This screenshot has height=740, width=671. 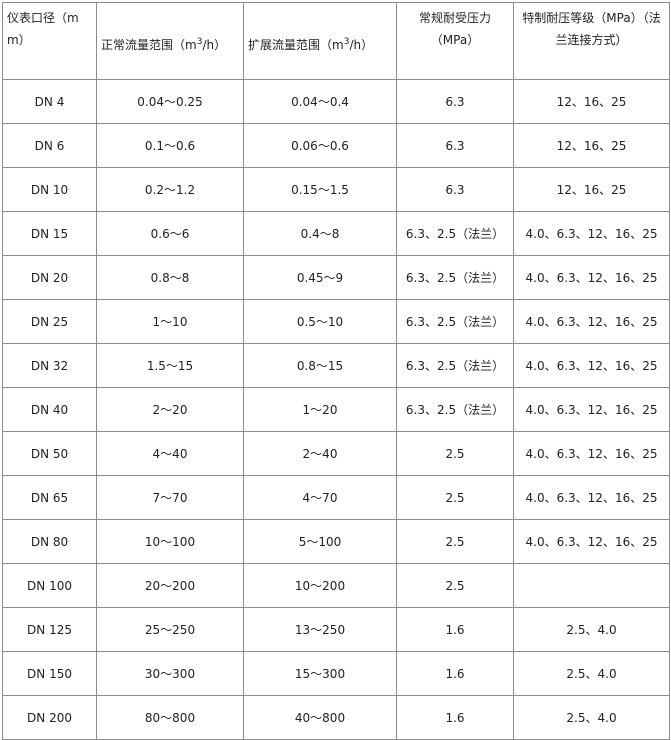 I want to click on cell-special-pressure, so click(x=591, y=585).